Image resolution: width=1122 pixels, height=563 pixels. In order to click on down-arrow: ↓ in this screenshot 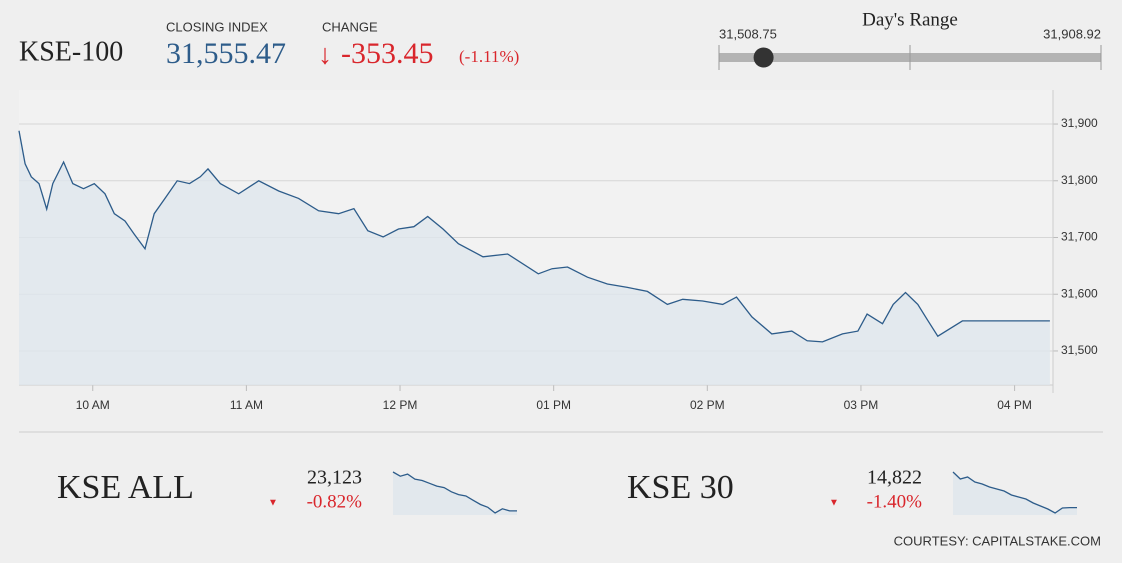, I will do `click(325, 53)`.